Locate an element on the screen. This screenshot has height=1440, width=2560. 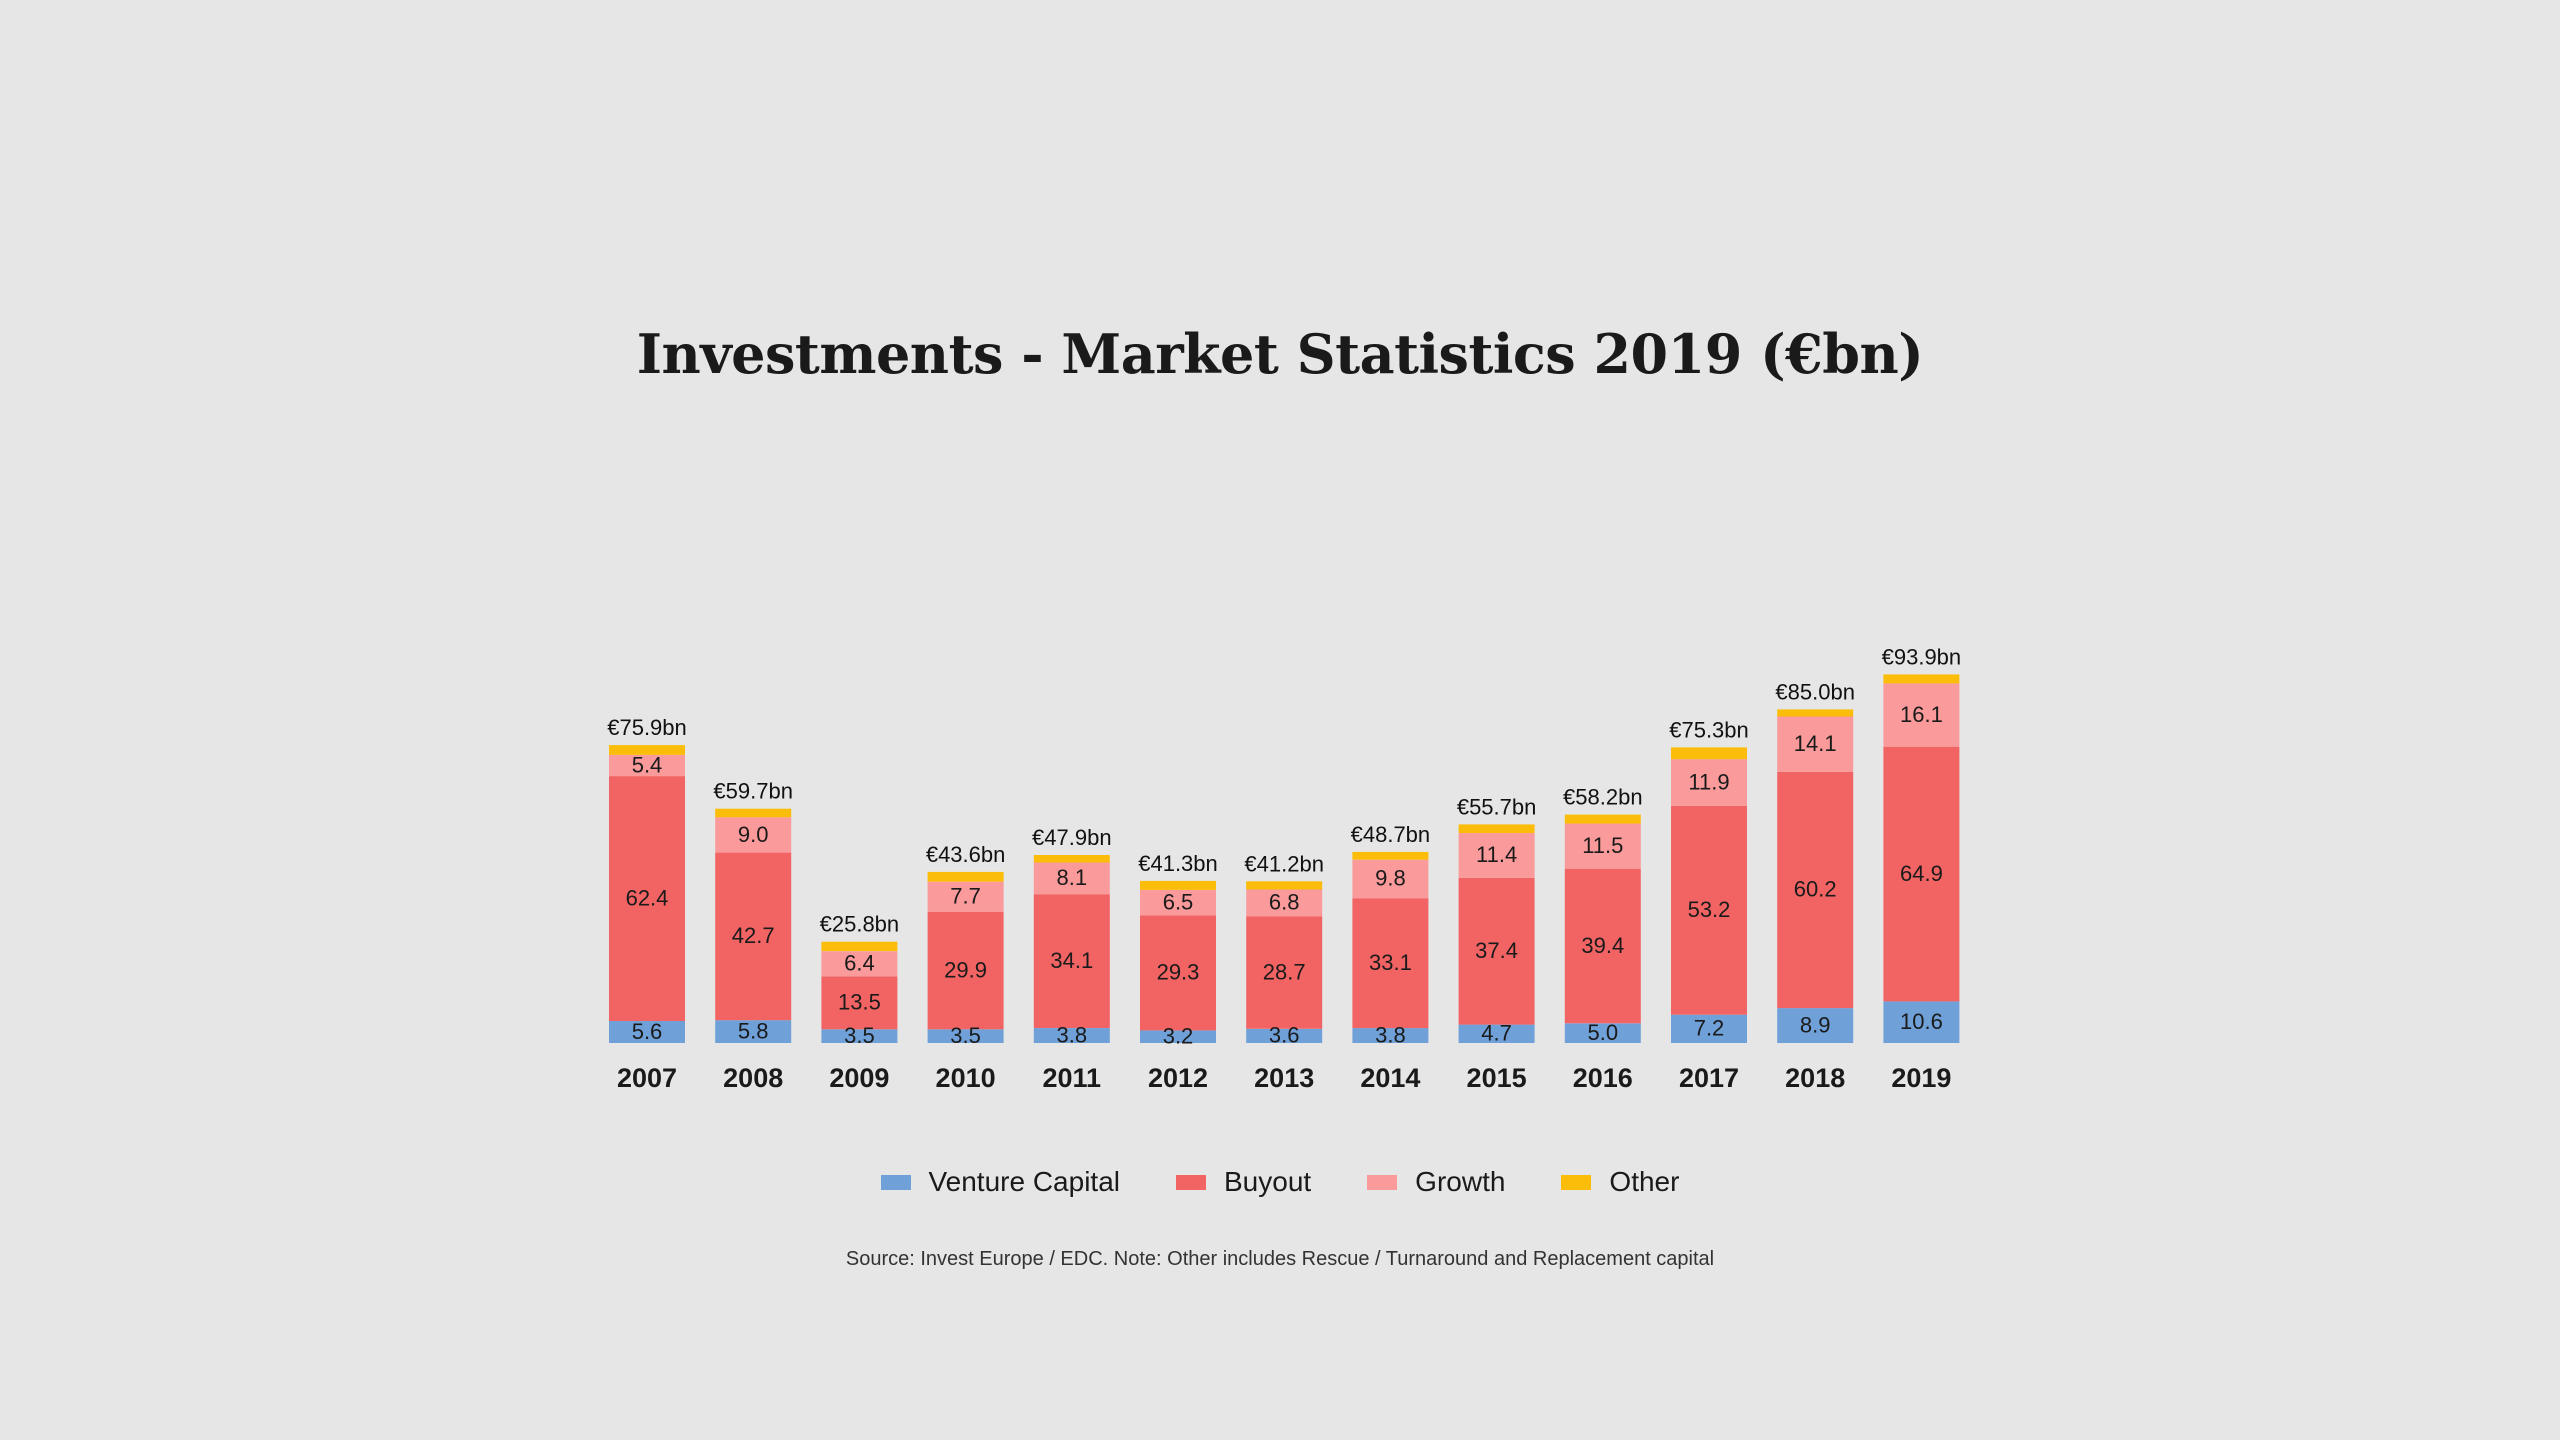
data-label-buyout-2016: 39.4 is located at coordinates (1602, 945).